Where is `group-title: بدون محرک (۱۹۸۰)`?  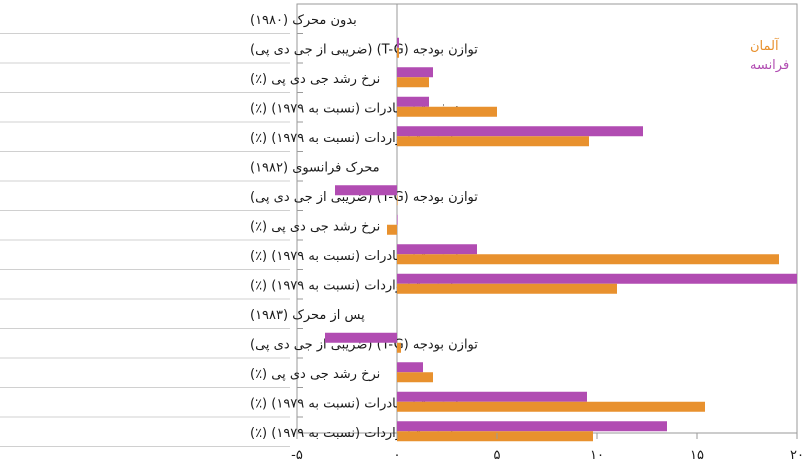
group-title: بدون محرک (۱۹۸۰) is located at coordinates (303, 20).